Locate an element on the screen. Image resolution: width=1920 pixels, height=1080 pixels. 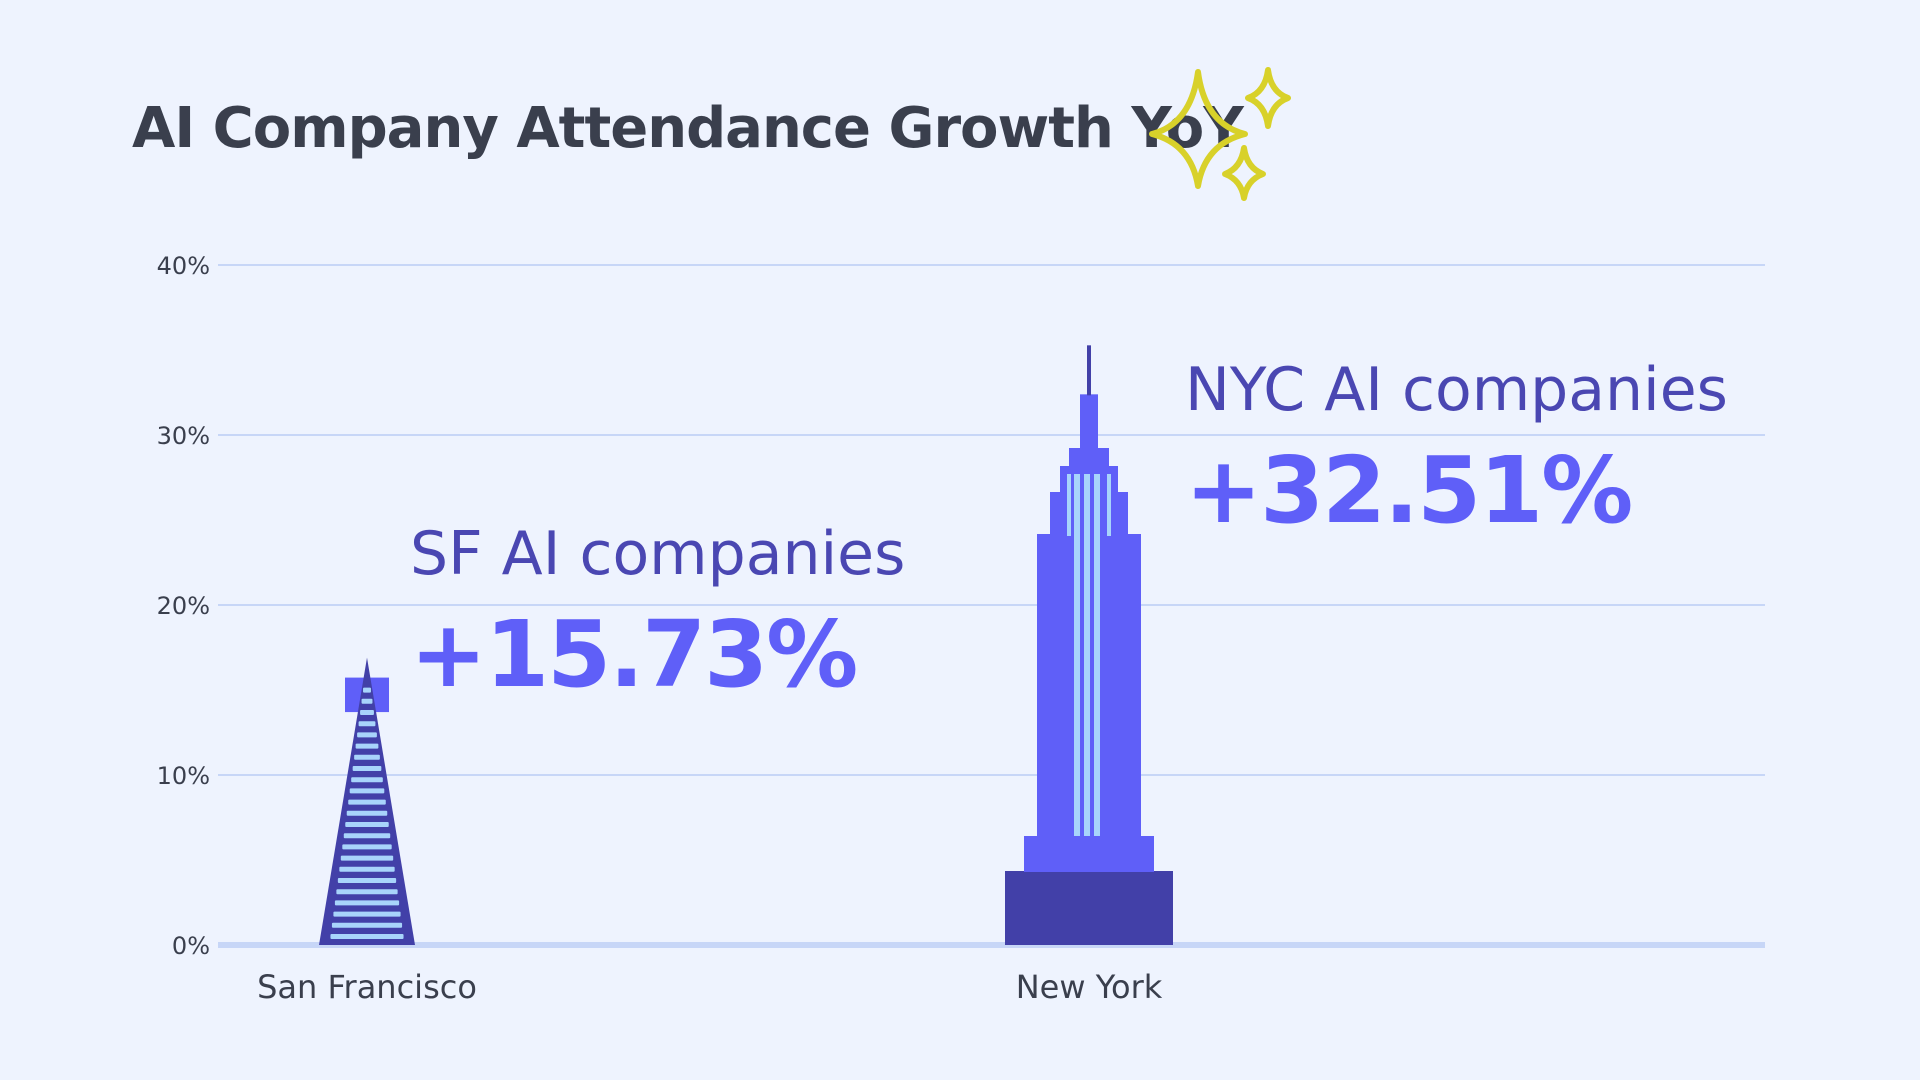
building-windows is located at coordinates (1089, 655).